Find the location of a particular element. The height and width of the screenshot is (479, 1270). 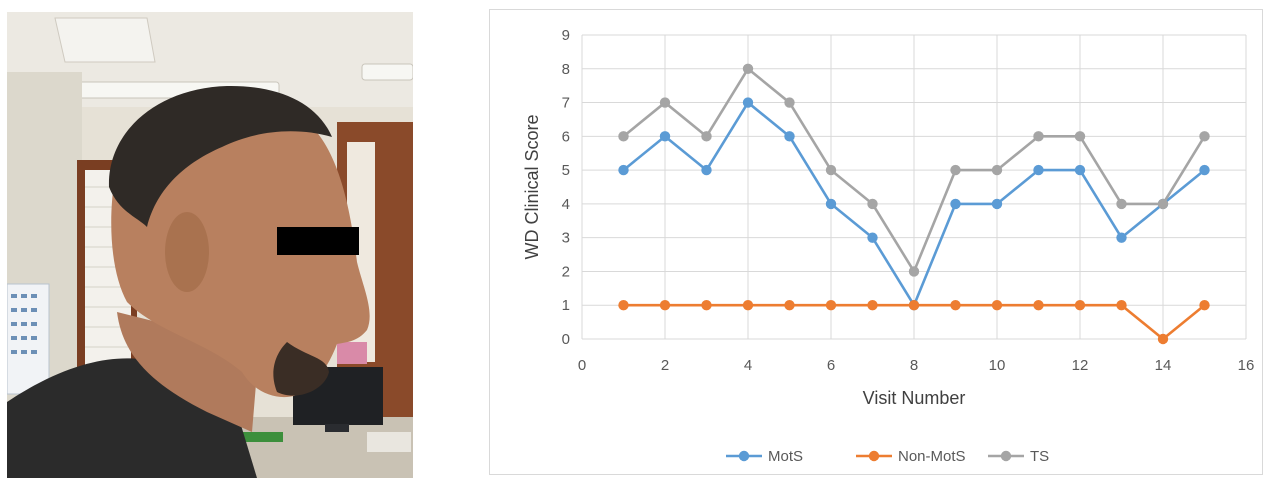

legend-item: TS is located at coordinates (1018, 456).